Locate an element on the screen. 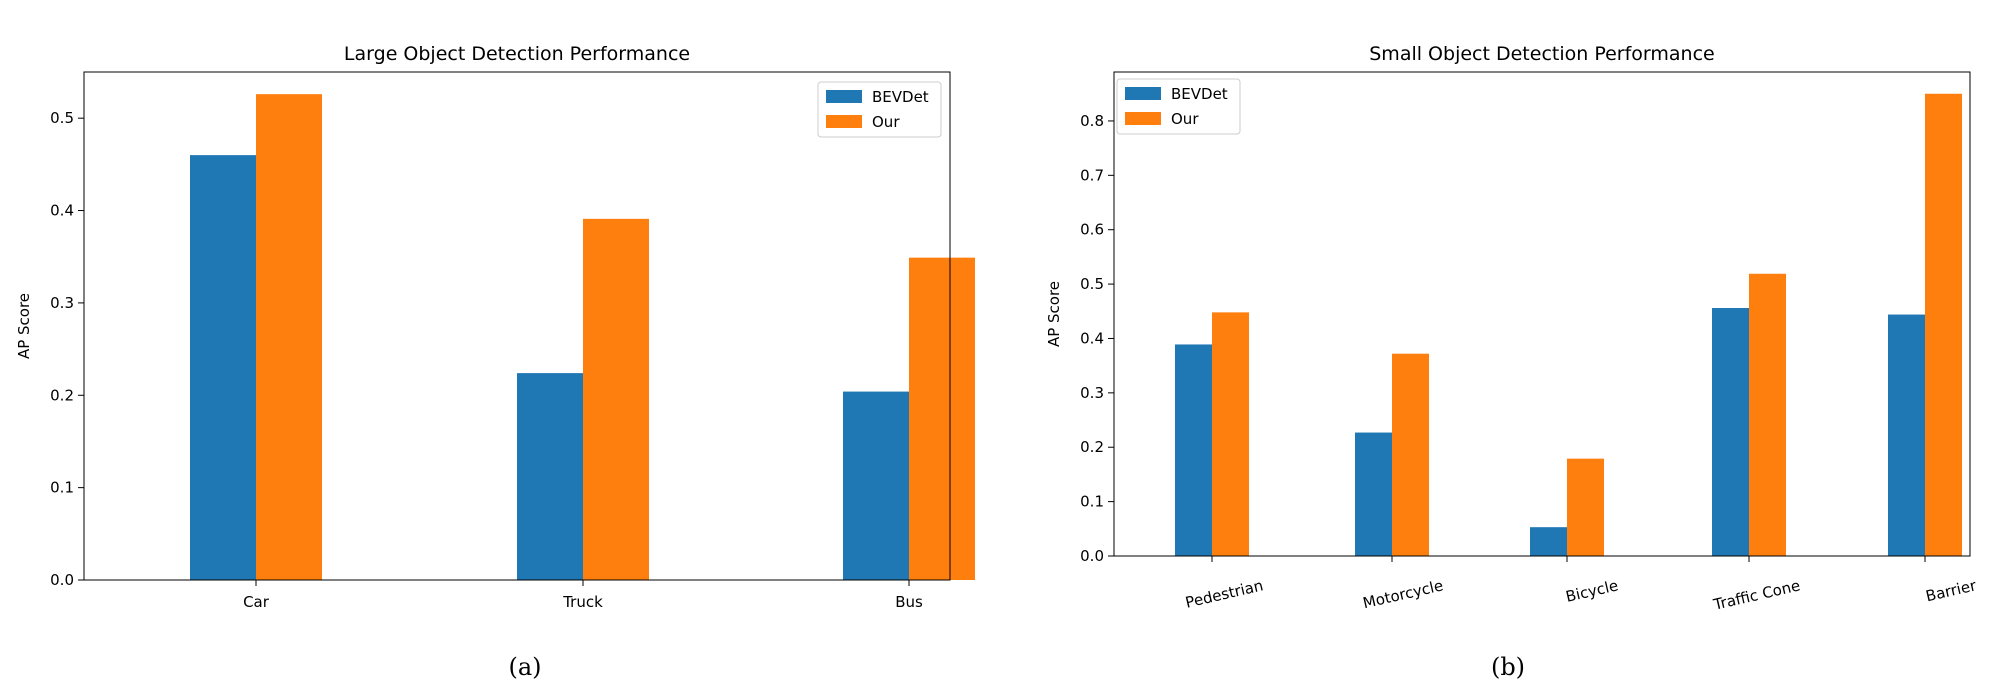  figure-caption: (a) is located at coordinates (524, 667).